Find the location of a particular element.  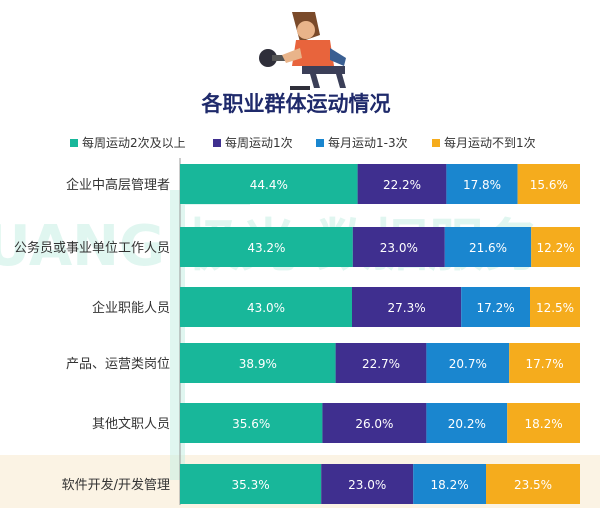

data-label: 12.5% is located at coordinates (555, 308).